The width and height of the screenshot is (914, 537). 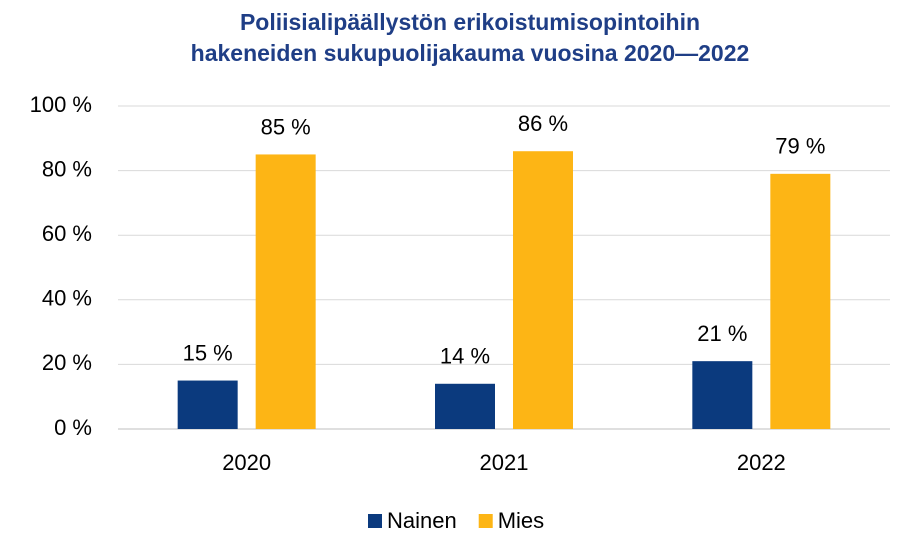 I want to click on x-tick-label: 2021, so click(x=504, y=462).